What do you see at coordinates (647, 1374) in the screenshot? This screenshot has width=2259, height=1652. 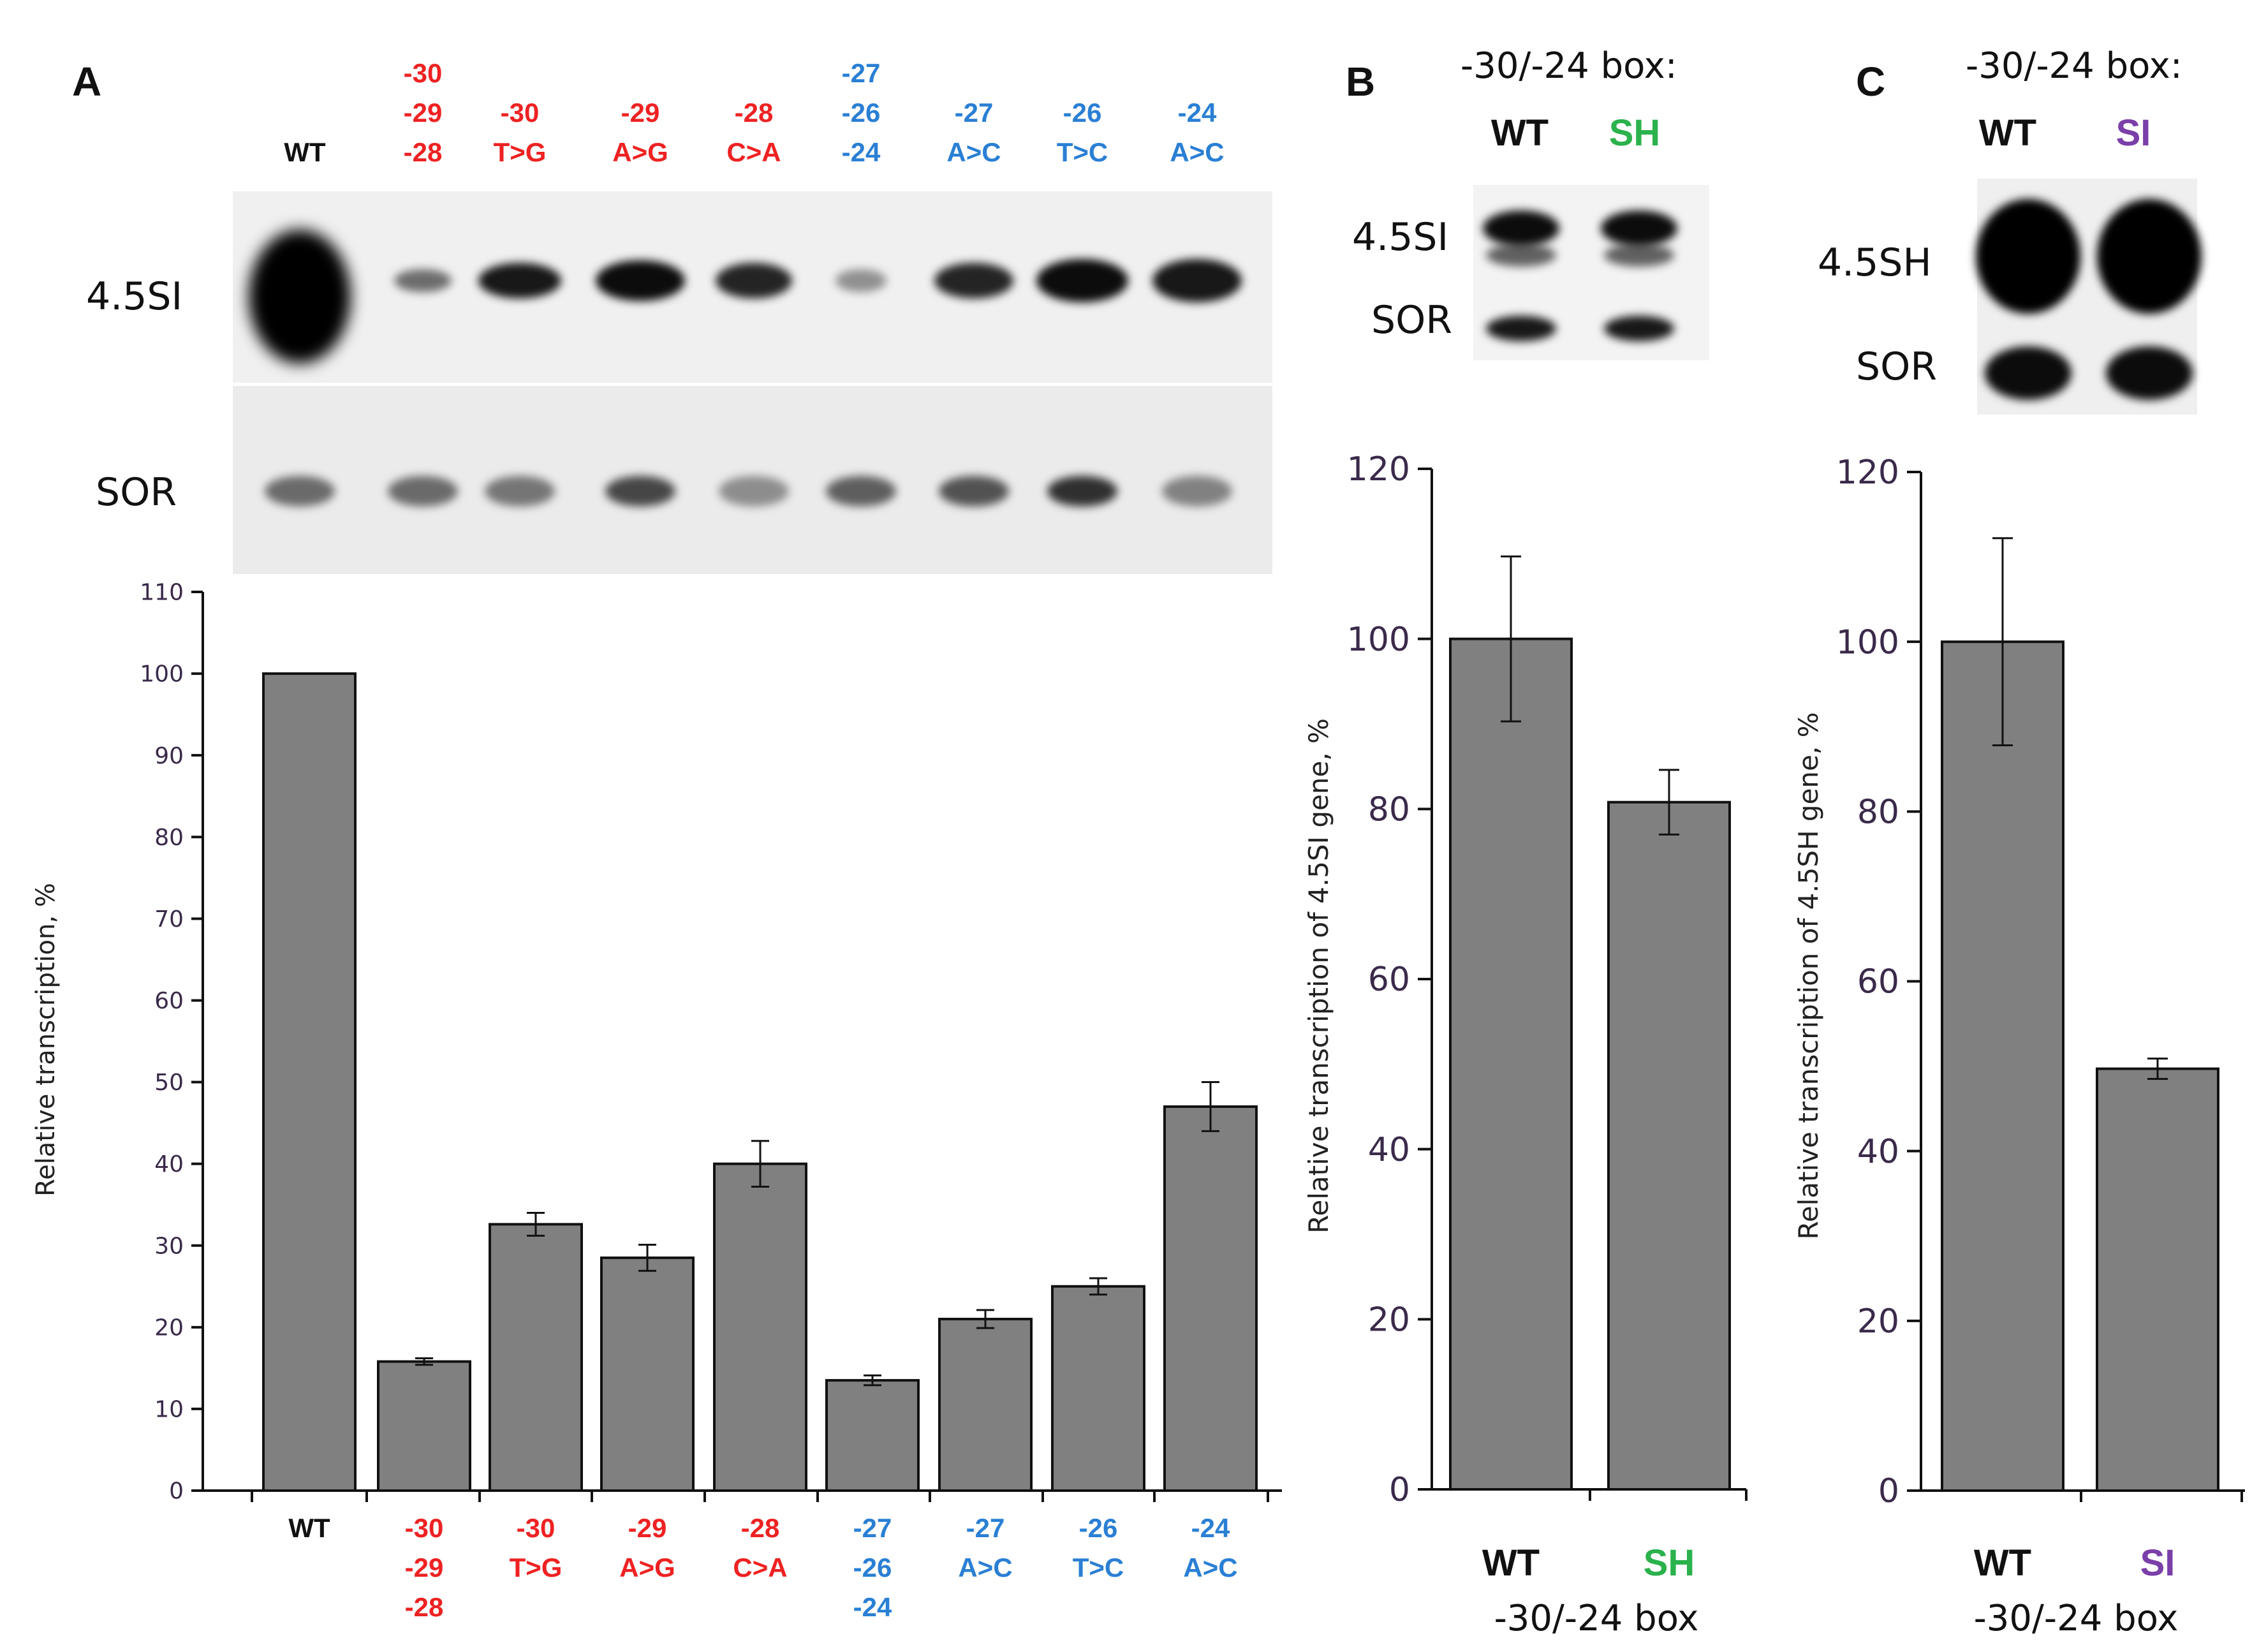 I see `bar--29-a-g` at bounding box center [647, 1374].